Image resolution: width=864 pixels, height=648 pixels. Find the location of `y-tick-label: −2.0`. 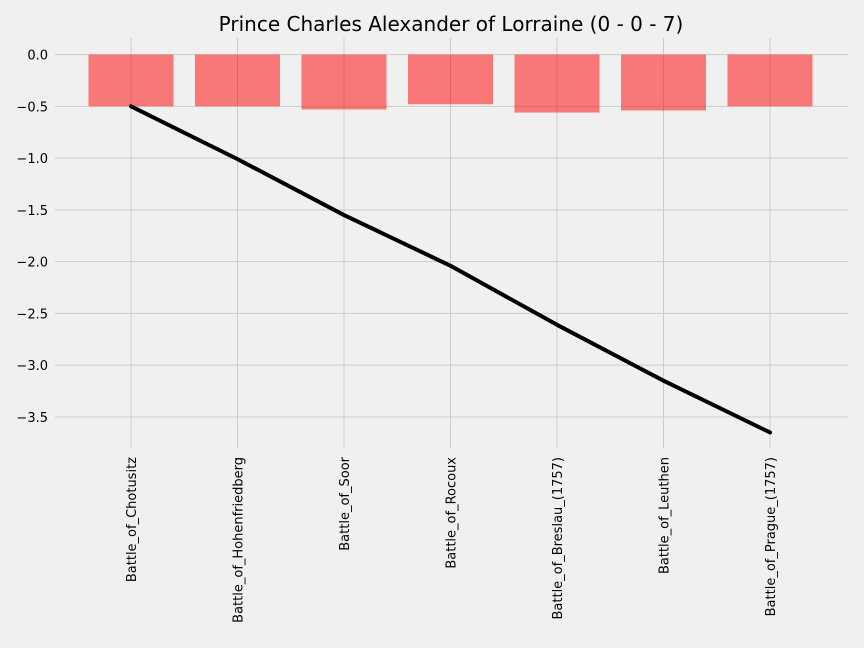

y-tick-label: −2.0 is located at coordinates (32, 263).